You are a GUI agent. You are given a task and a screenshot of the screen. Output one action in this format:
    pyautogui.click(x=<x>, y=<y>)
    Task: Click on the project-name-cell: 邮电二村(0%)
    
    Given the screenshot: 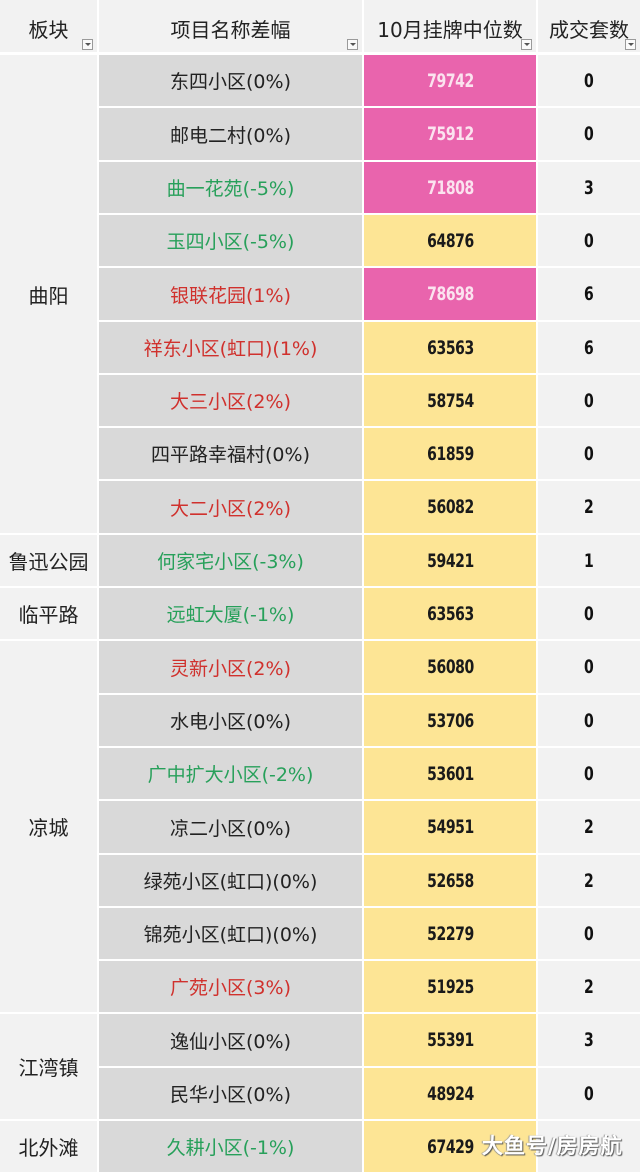 What is the action you would take?
    pyautogui.click(x=230, y=134)
    